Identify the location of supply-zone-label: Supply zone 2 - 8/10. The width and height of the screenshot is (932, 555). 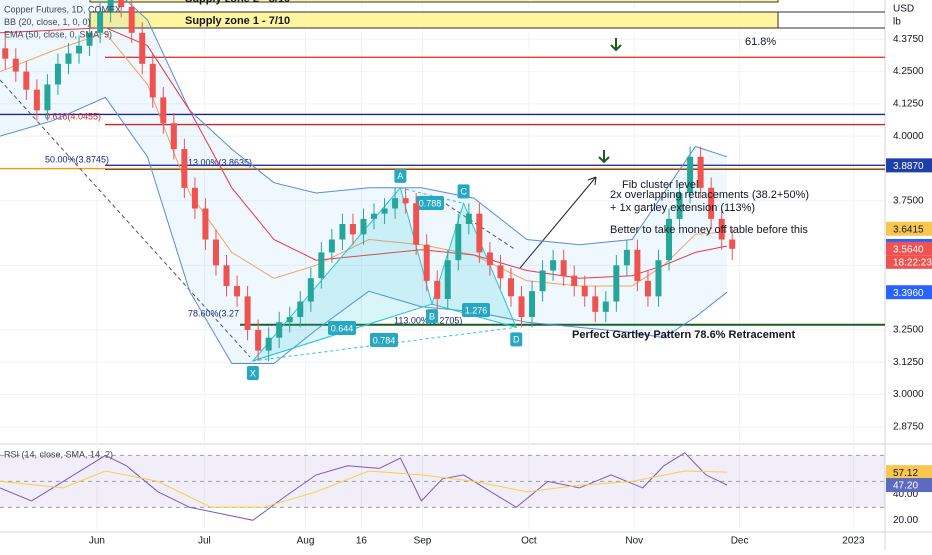
(237, 2).